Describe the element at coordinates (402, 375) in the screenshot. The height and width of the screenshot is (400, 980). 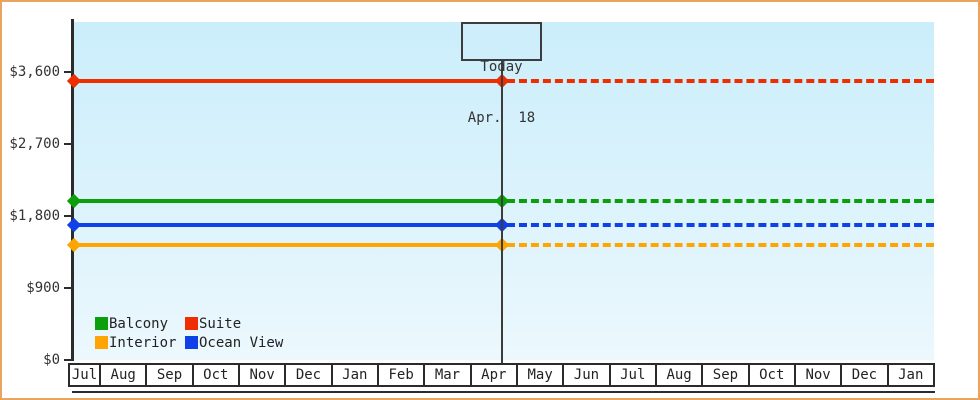
I see `x-axis-month-cell: Feb` at that location.